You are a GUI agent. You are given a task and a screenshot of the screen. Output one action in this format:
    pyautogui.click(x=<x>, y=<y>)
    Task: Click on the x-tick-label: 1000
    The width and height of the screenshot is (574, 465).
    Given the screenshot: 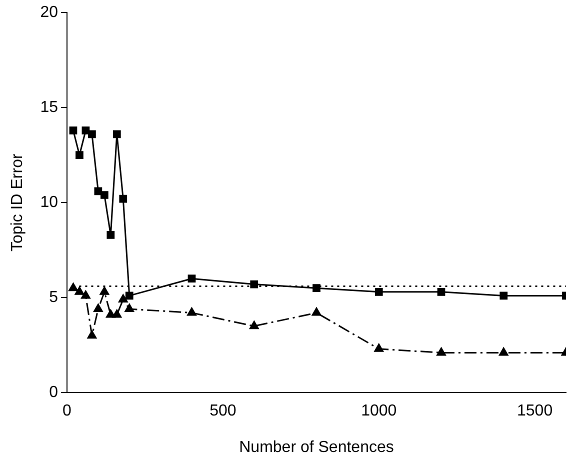 What is the action you would take?
    pyautogui.click(x=379, y=411)
    